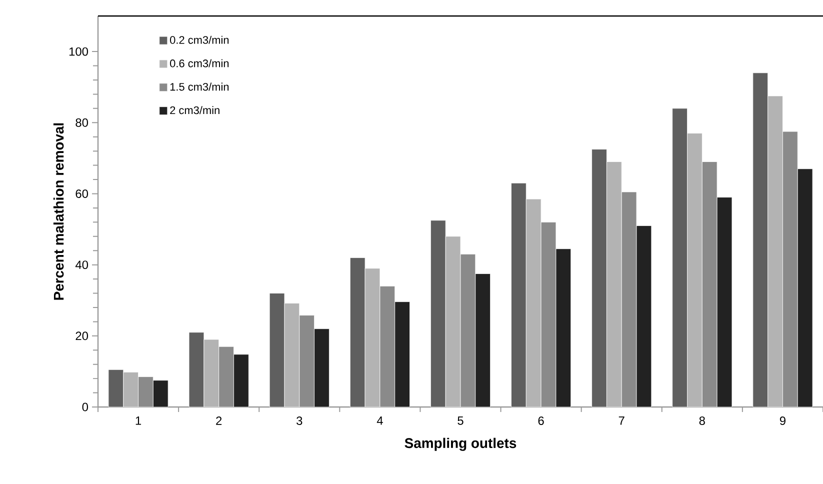 This screenshot has width=823, height=484. Describe the element at coordinates (81, 265) in the screenshot. I see `y-tick-label: 40` at that location.